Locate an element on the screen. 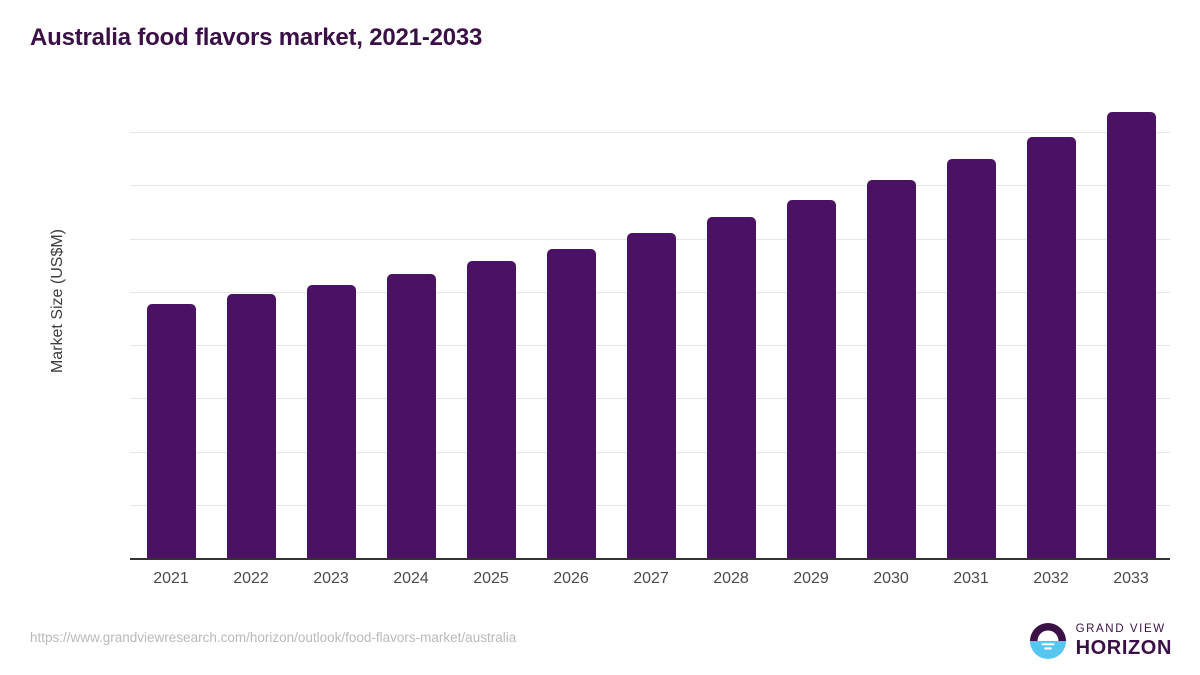  grand-view-horizon-logo-icon is located at coordinates (1047, 641).